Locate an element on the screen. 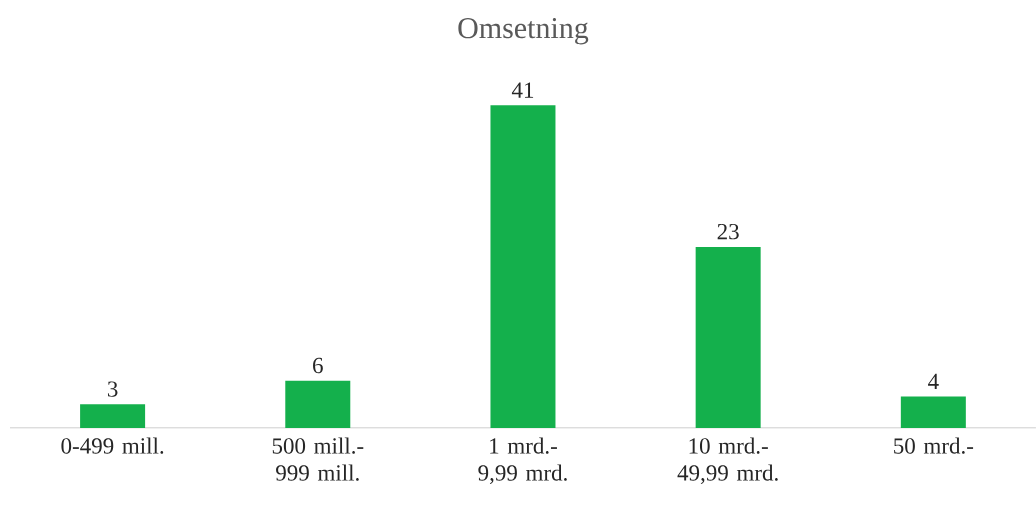 The image size is (1036, 510). data-label: 23 is located at coordinates (728, 231).